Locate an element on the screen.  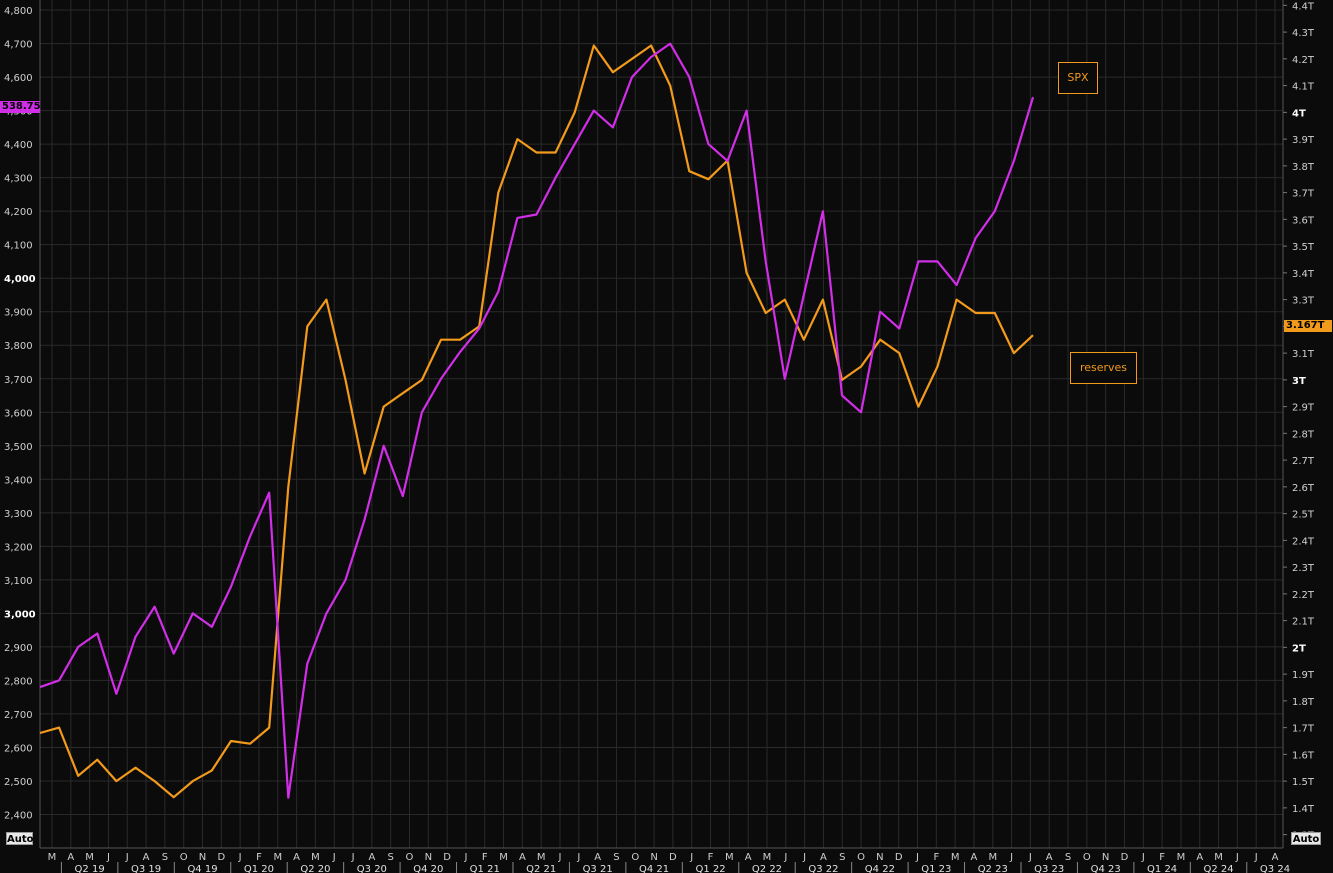
left-axis-tick-label: 3,100 is located at coordinates (18, 581).